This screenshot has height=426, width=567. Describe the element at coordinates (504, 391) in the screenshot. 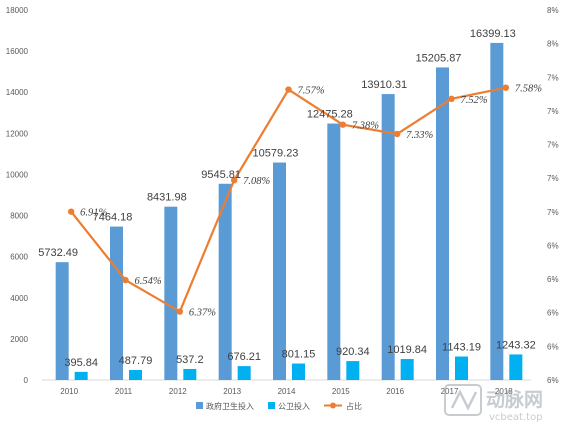

I see `x-tick-label: 2018` at that location.